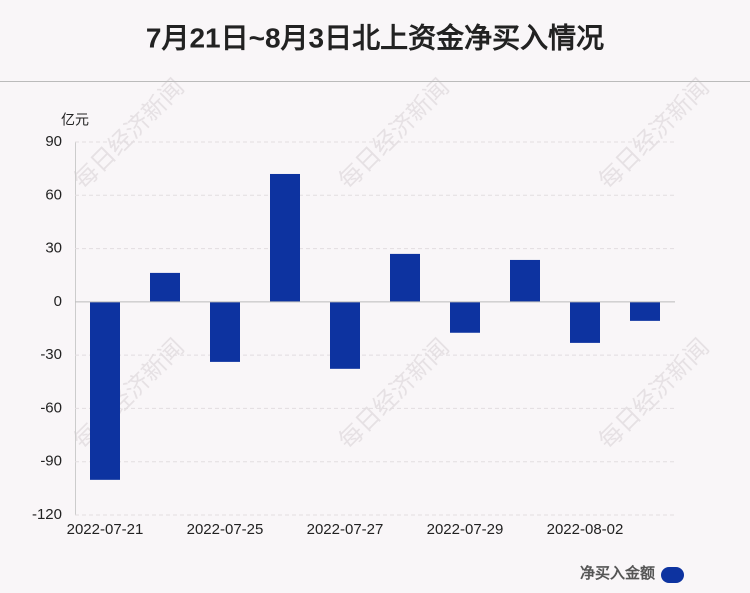 This screenshot has width=750, height=593. I want to click on x-tick-label: 2022-07-29, so click(465, 529).